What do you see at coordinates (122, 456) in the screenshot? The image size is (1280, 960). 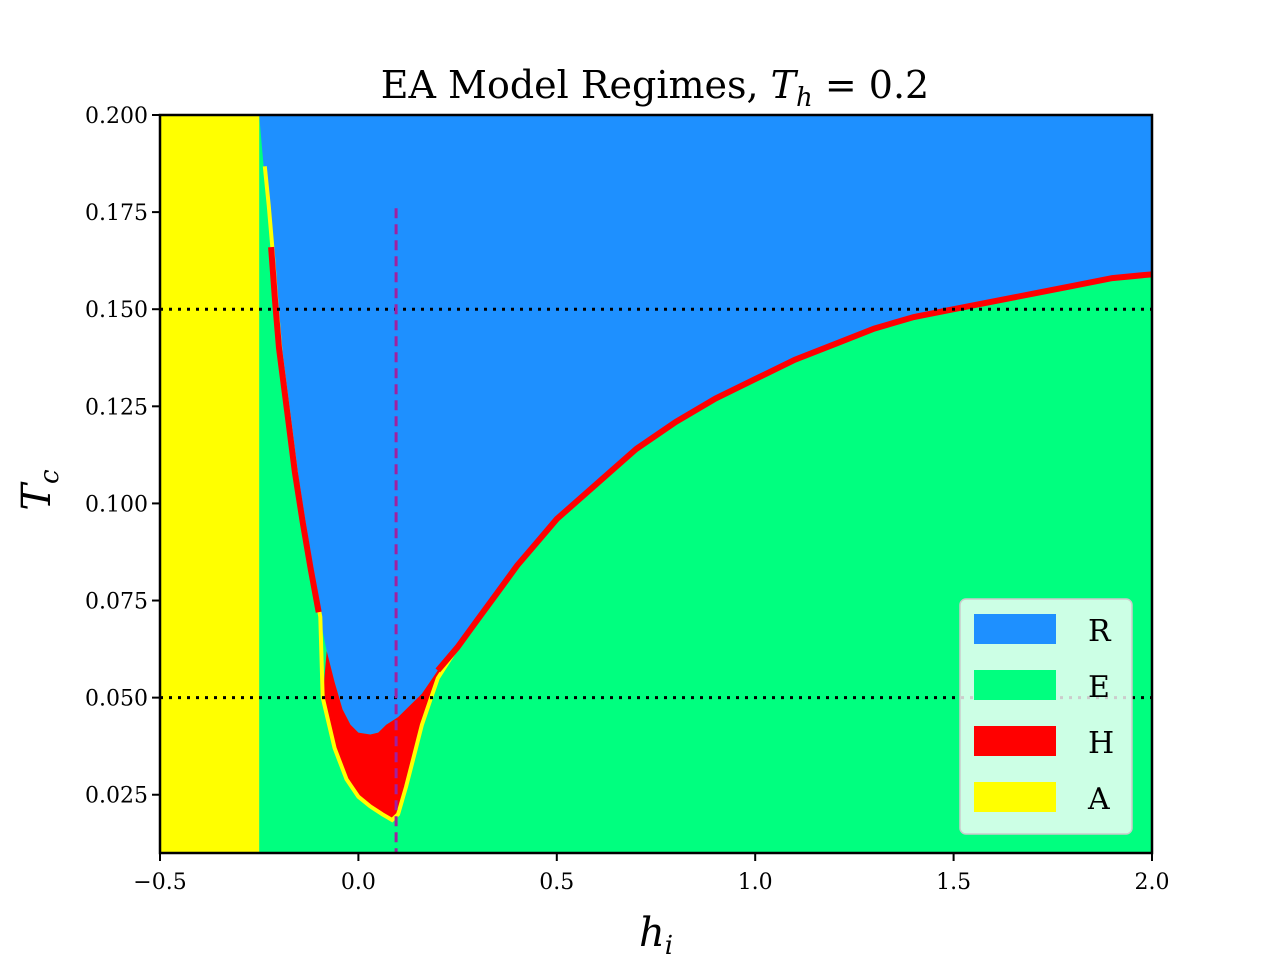 I see `y-axis-ticks: 0.025 0.050 0.075 0.100 0.125 0.150 0.175 0.200` at bounding box center [122, 456].